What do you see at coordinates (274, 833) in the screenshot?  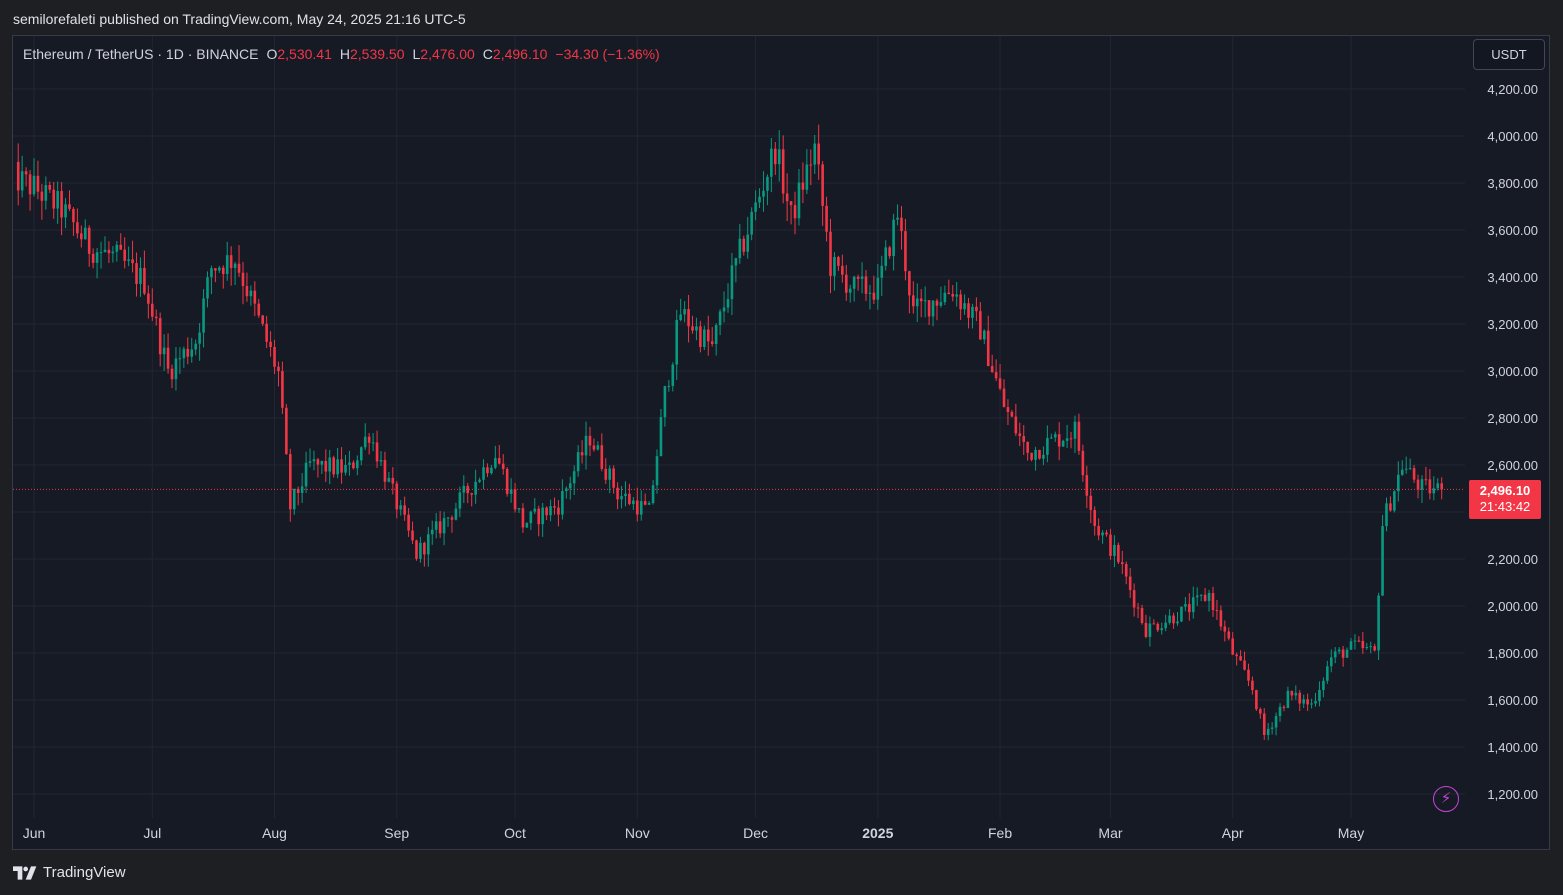 I see `x-tick-label: Aug` at bounding box center [274, 833].